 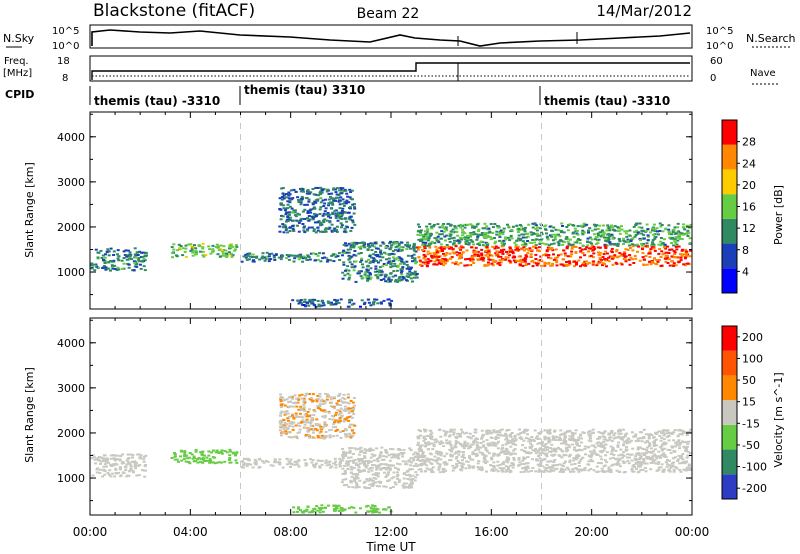 I want to click on scatter-region, so click(x=554, y=462).